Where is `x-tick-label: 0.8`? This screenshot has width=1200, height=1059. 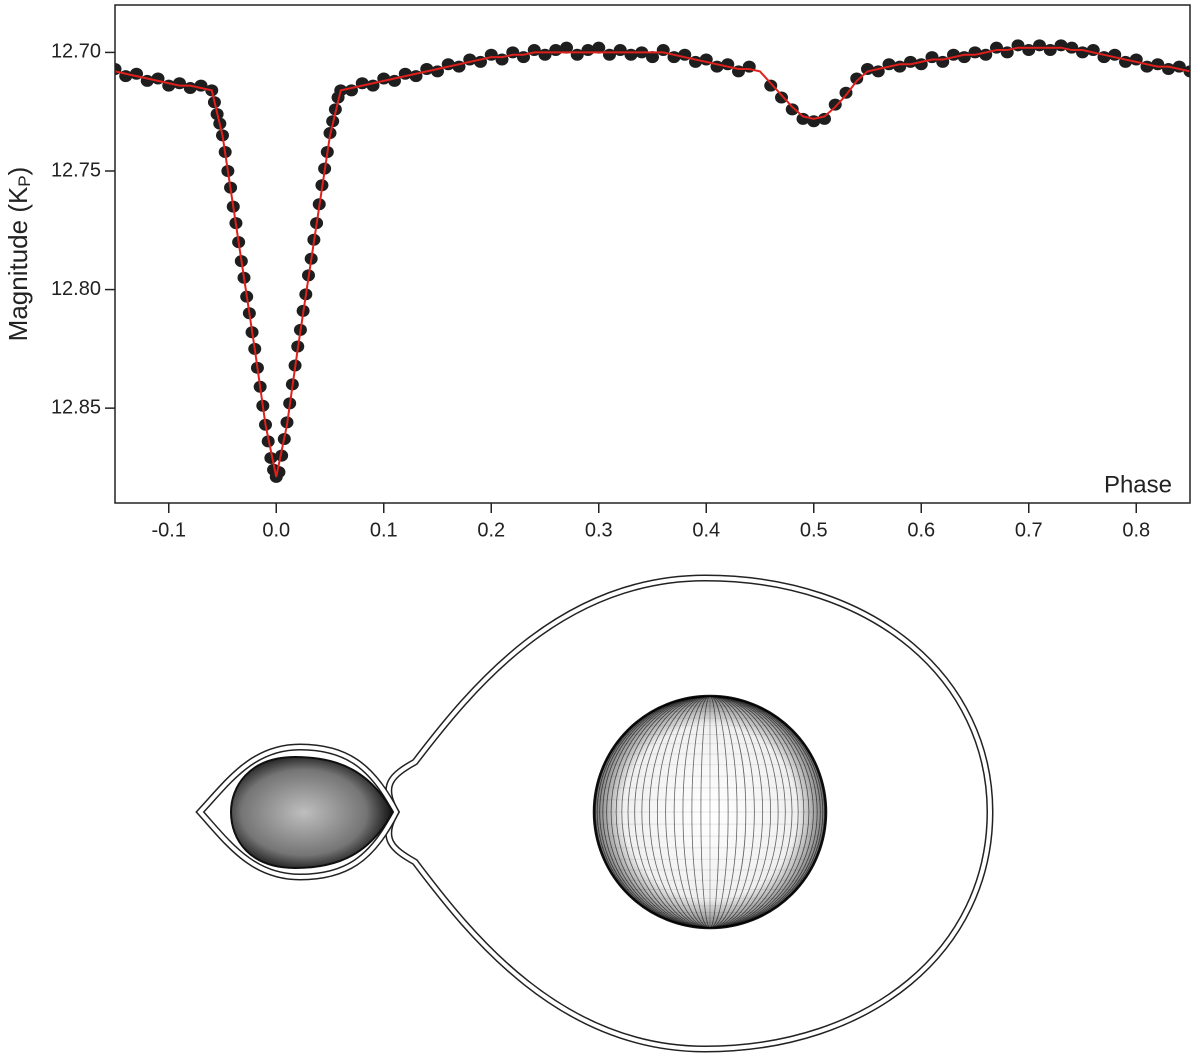 x-tick-label: 0.8 is located at coordinates (1136, 530).